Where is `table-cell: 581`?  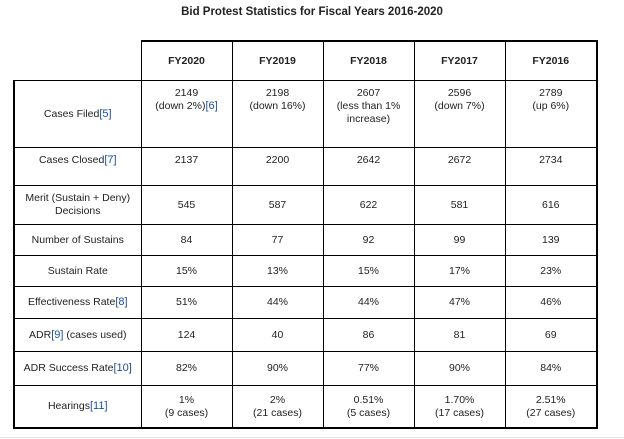
table-cell: 581 is located at coordinates (459, 205).